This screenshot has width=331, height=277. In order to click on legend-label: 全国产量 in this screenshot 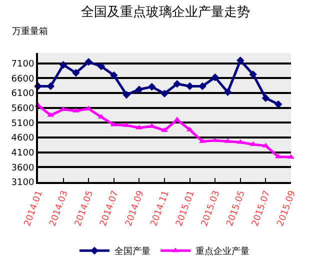, I will do `click(132, 252)`.